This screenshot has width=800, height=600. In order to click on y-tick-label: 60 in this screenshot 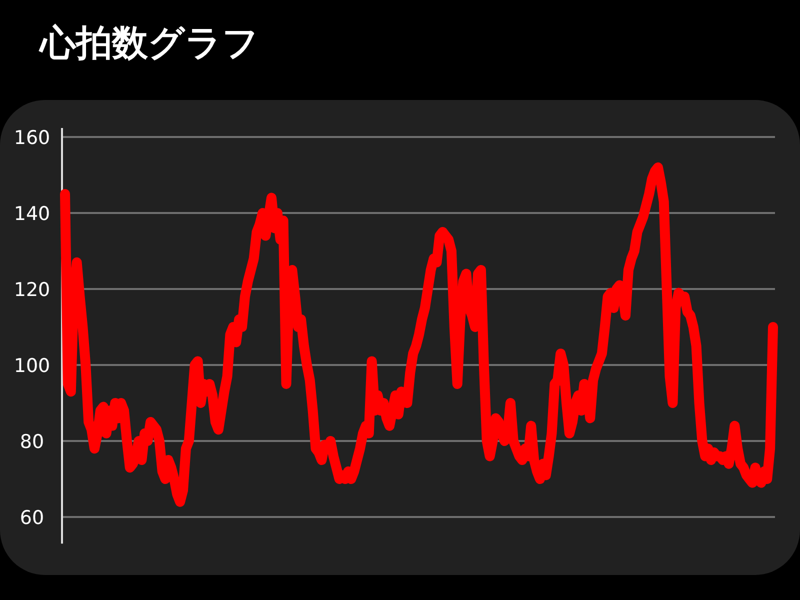, I will do `click(32, 518)`.